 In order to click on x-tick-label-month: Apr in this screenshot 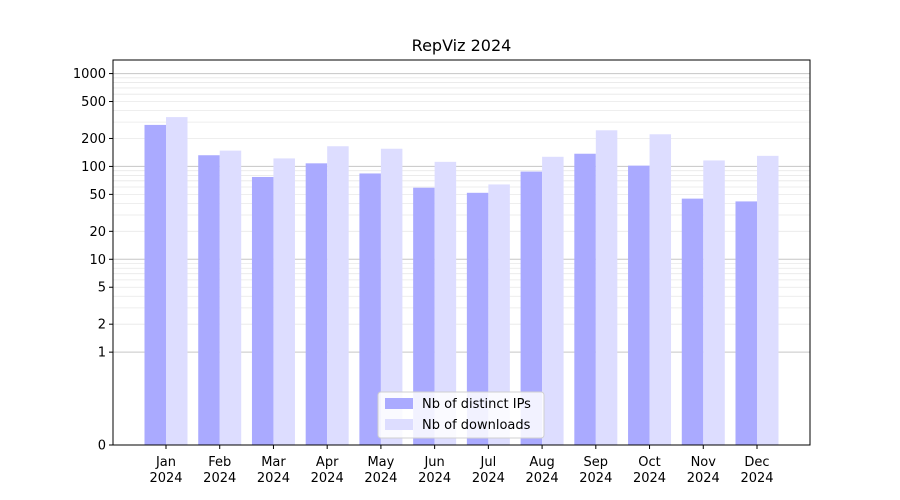, I will do `click(327, 462)`.